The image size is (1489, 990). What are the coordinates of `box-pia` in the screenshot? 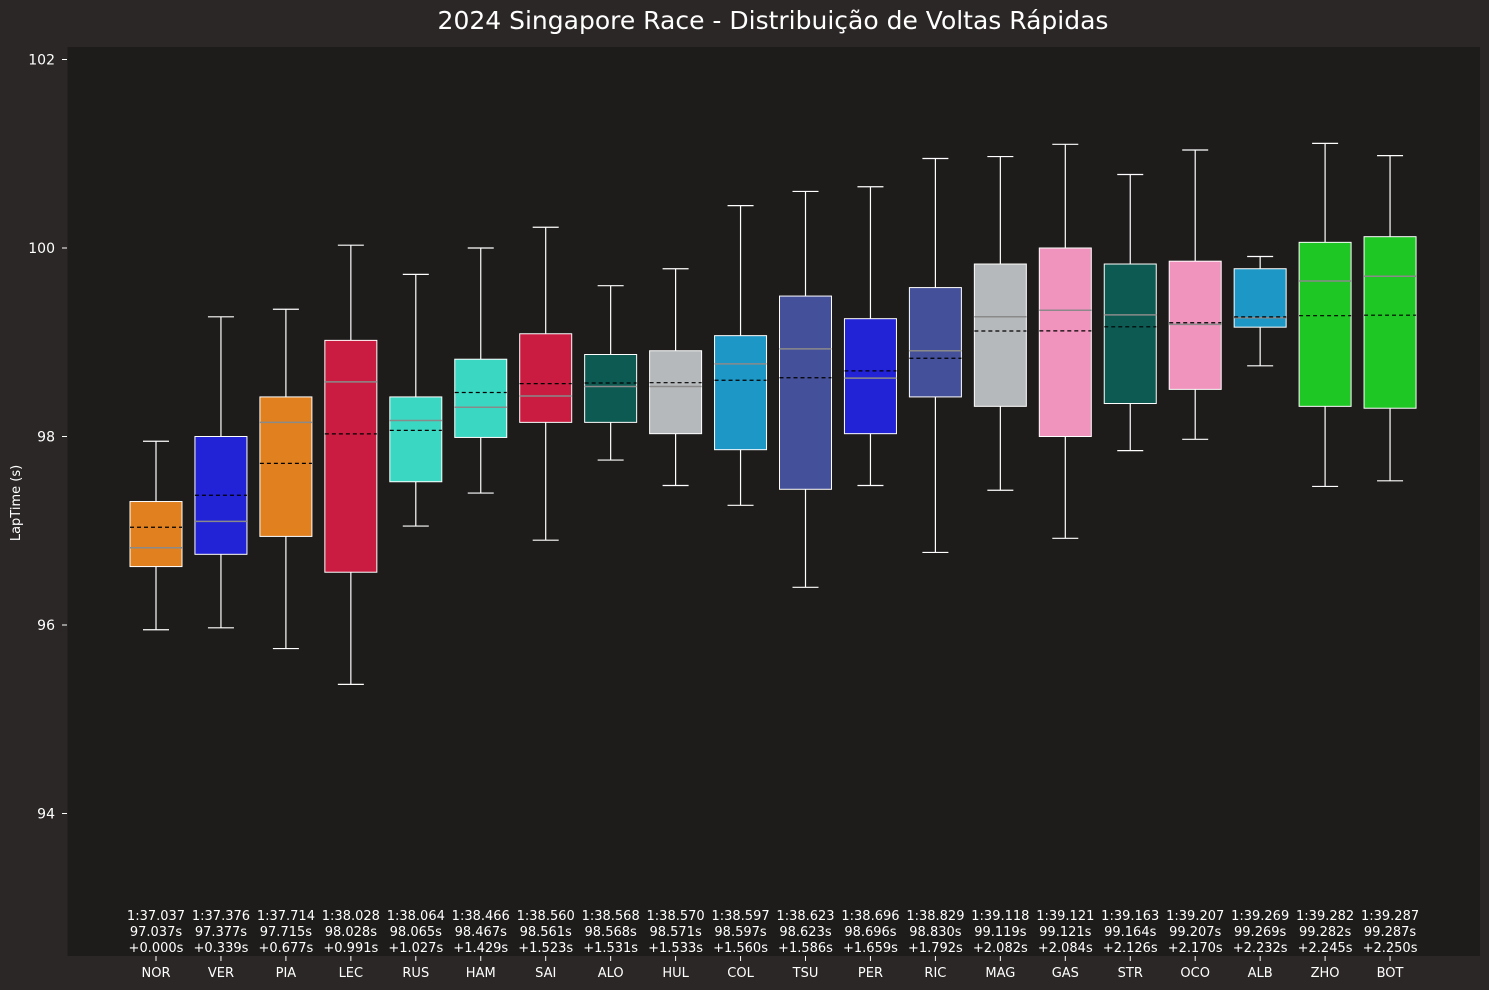 It's located at (286, 479).